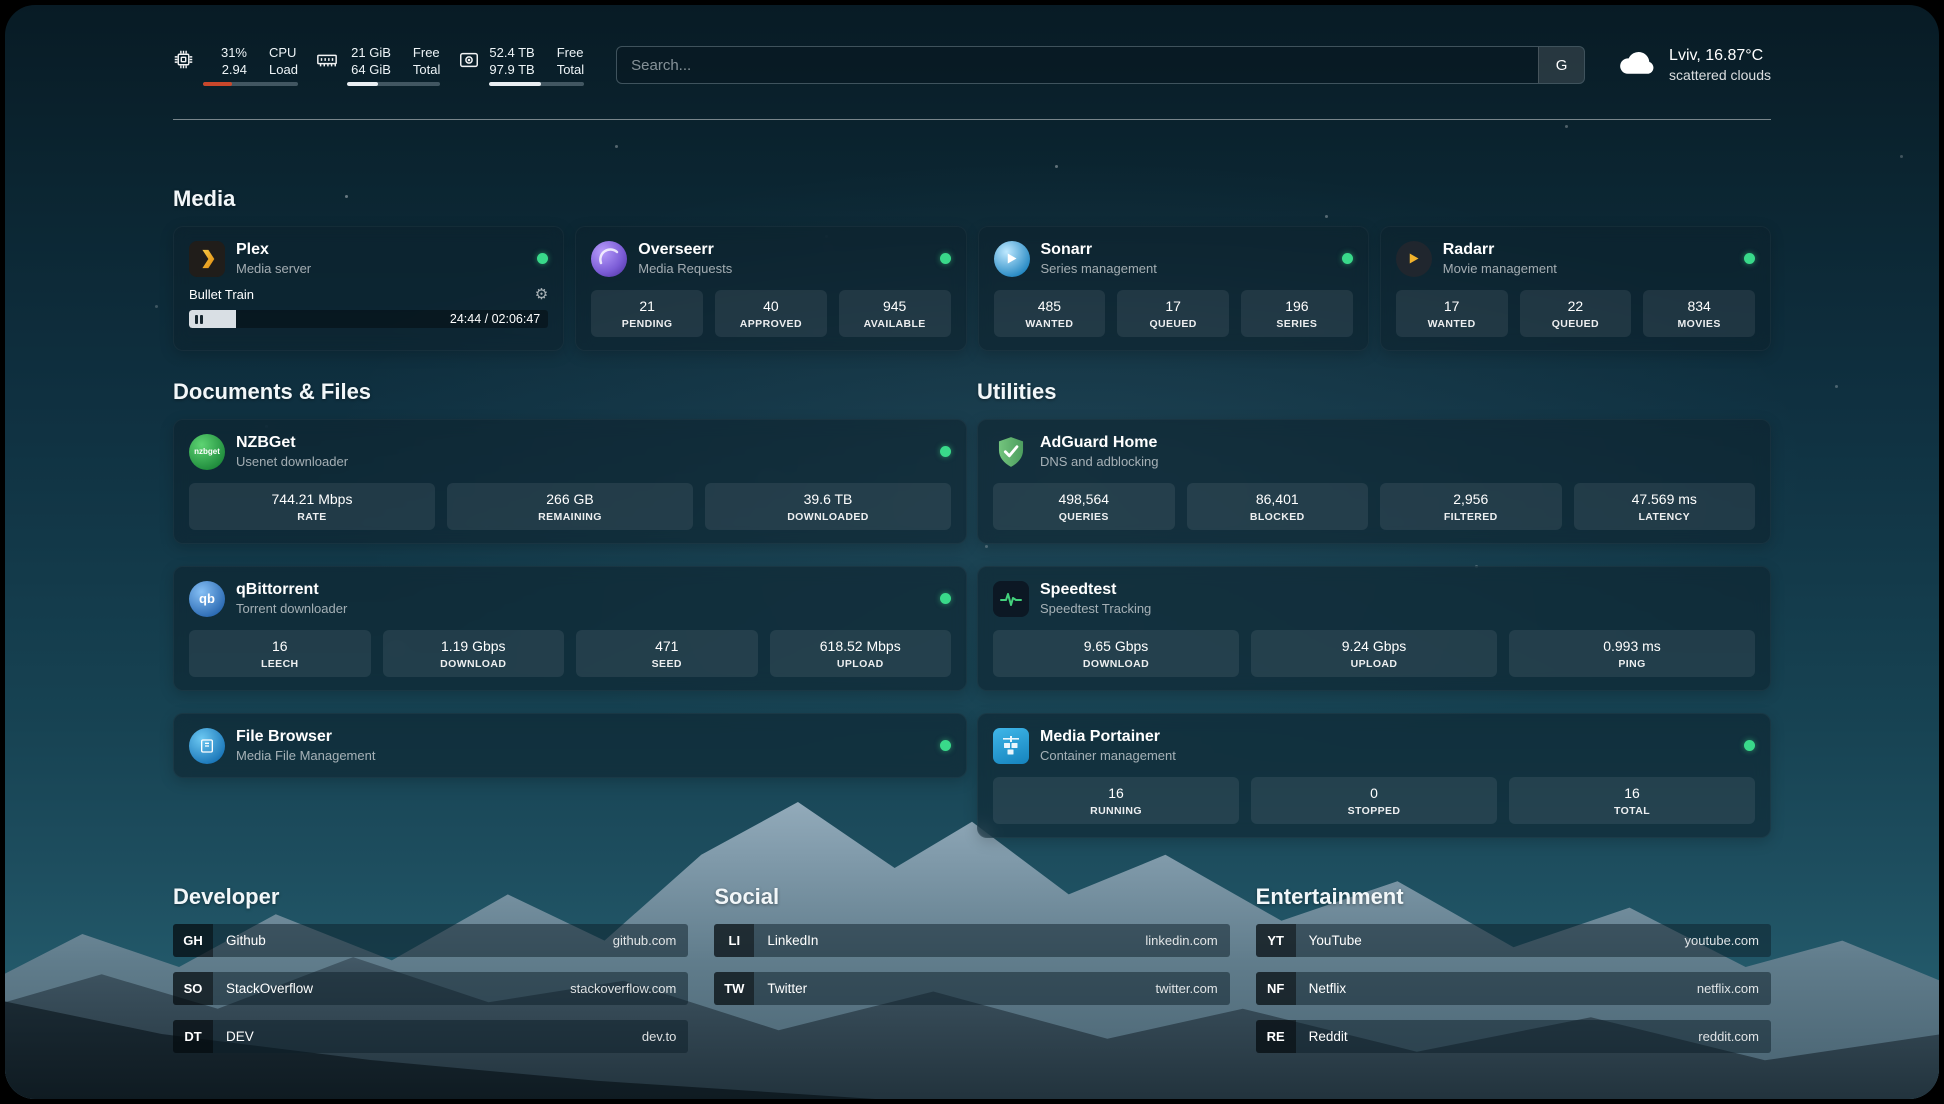 This screenshot has height=1104, width=1944. I want to click on radarr-icon, so click(1413, 258).